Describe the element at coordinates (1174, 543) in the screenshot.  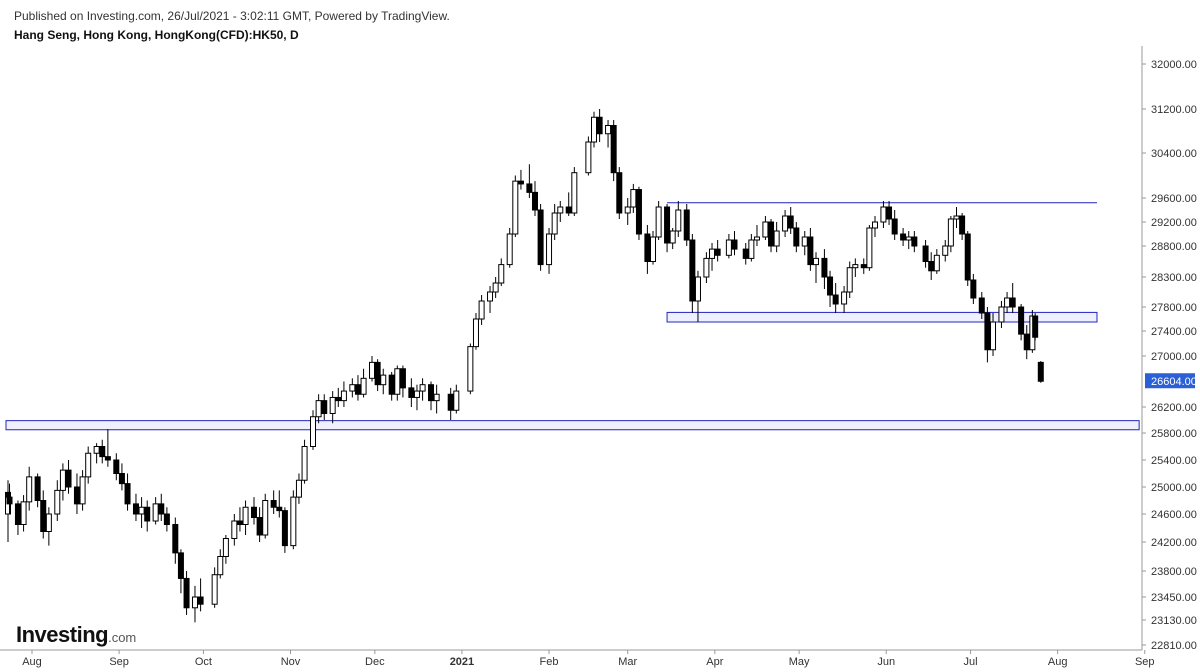
I see `y-tick-label: 24200.00` at that location.